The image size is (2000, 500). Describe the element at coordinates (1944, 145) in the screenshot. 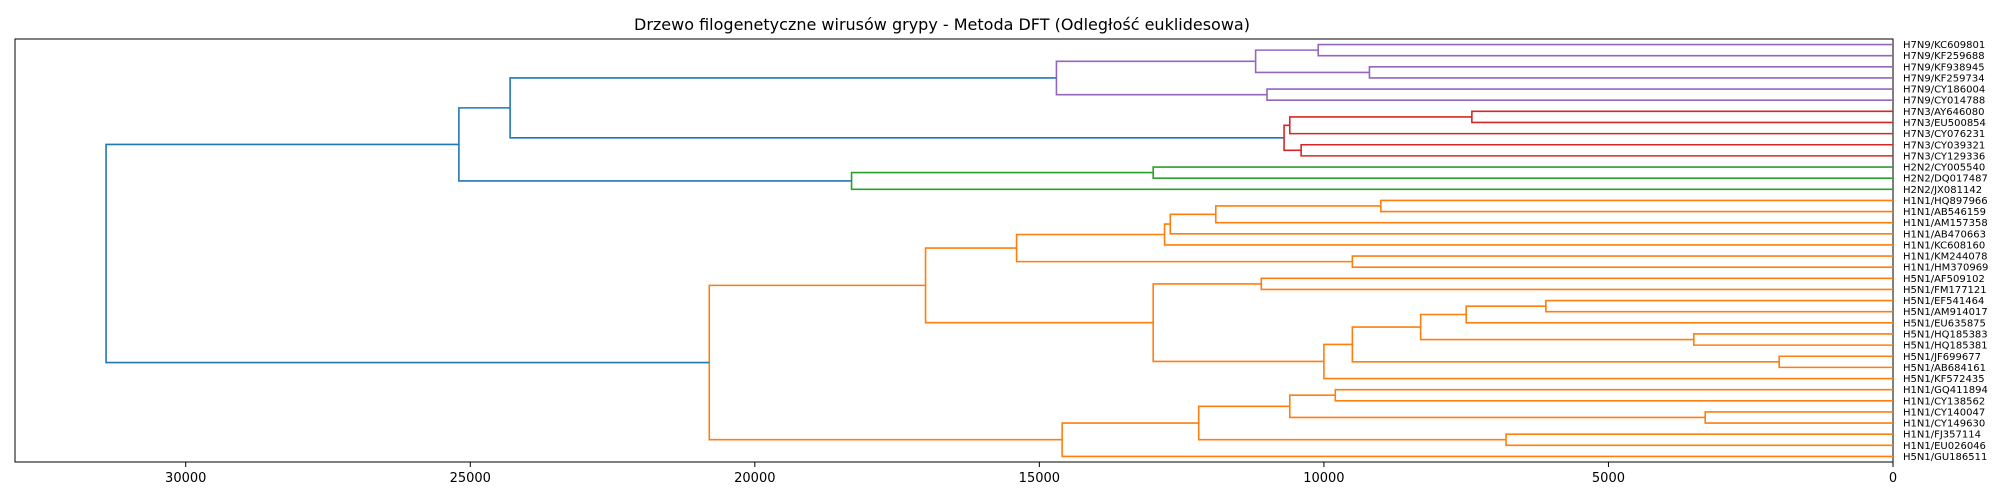

I see `leaf-label: H7N3/CY039321` at that location.